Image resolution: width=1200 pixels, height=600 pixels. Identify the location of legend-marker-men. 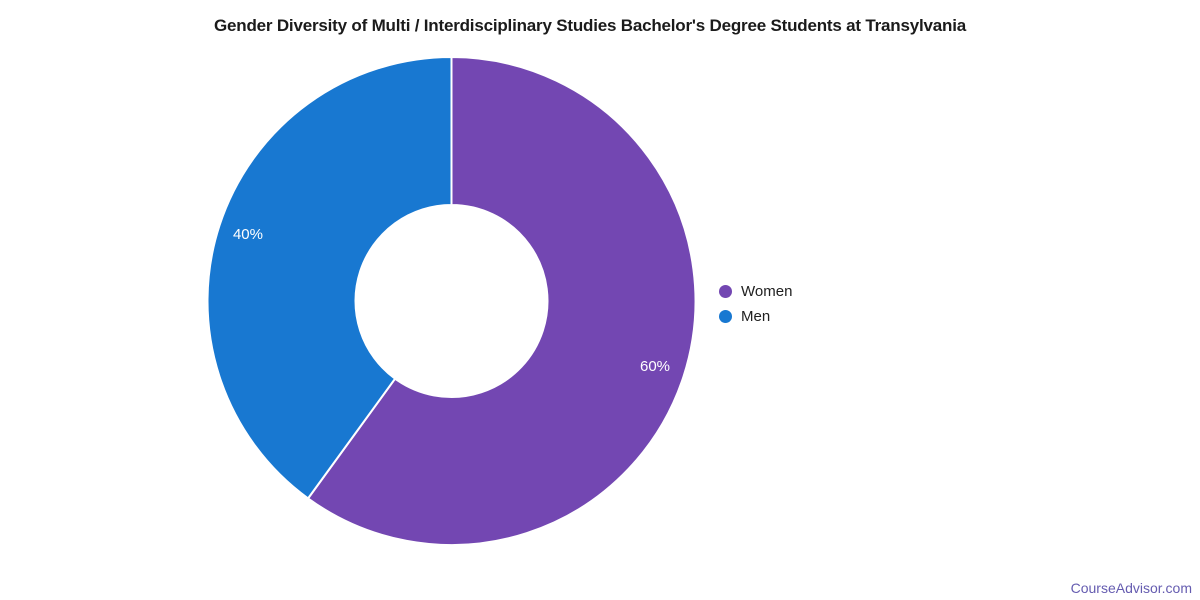
(725, 316).